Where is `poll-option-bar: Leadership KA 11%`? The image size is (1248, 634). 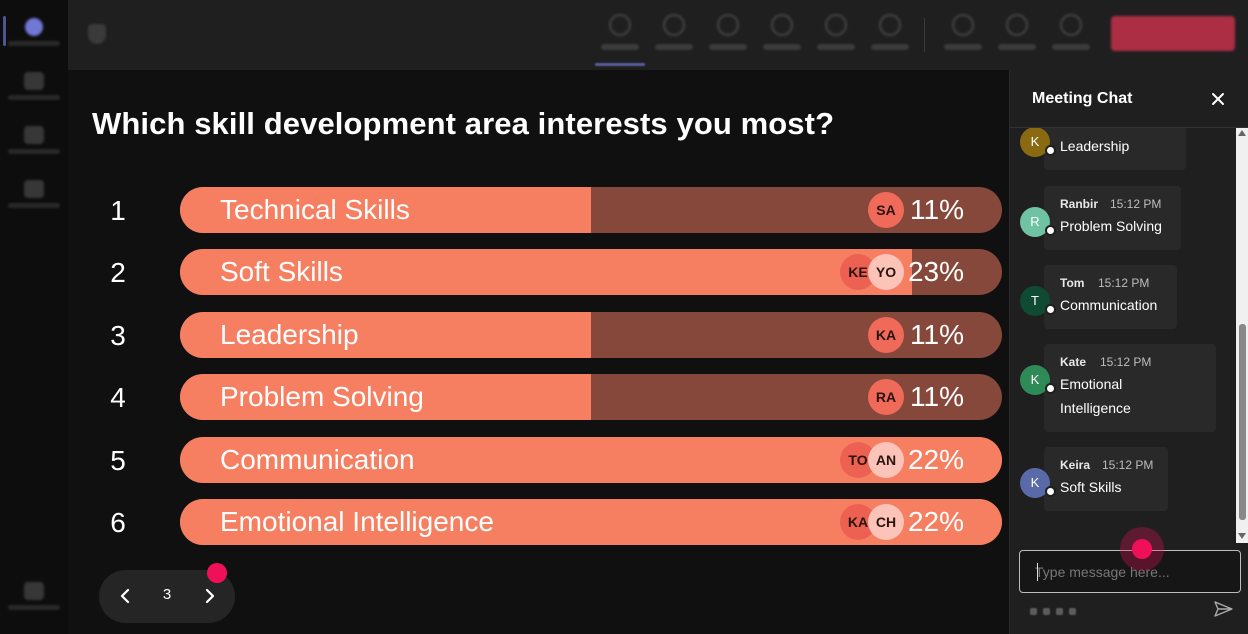 poll-option-bar: Leadership KA 11% is located at coordinates (591, 334).